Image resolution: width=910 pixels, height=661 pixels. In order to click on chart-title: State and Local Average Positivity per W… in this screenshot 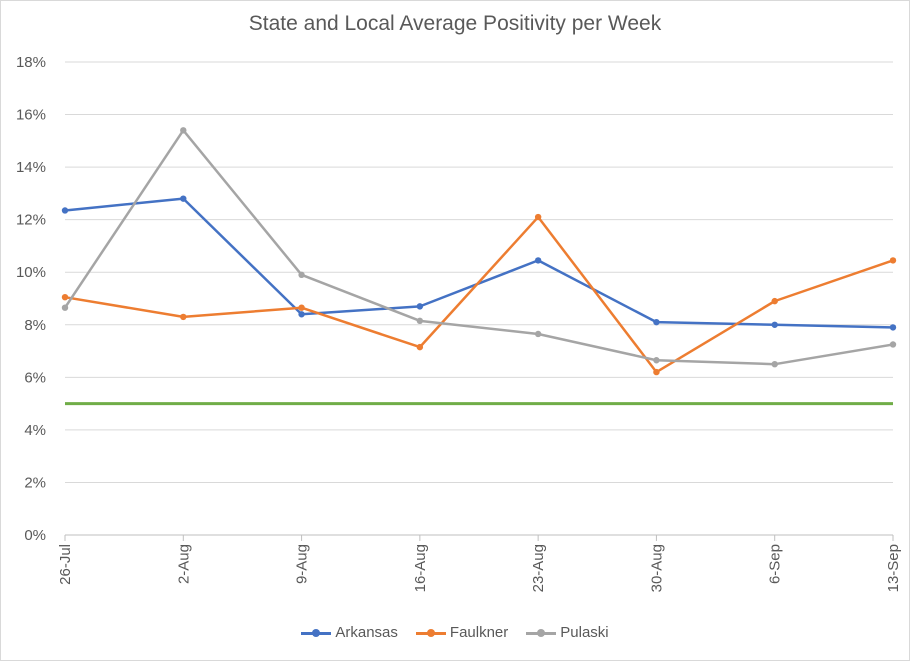, I will do `click(455, 23)`.